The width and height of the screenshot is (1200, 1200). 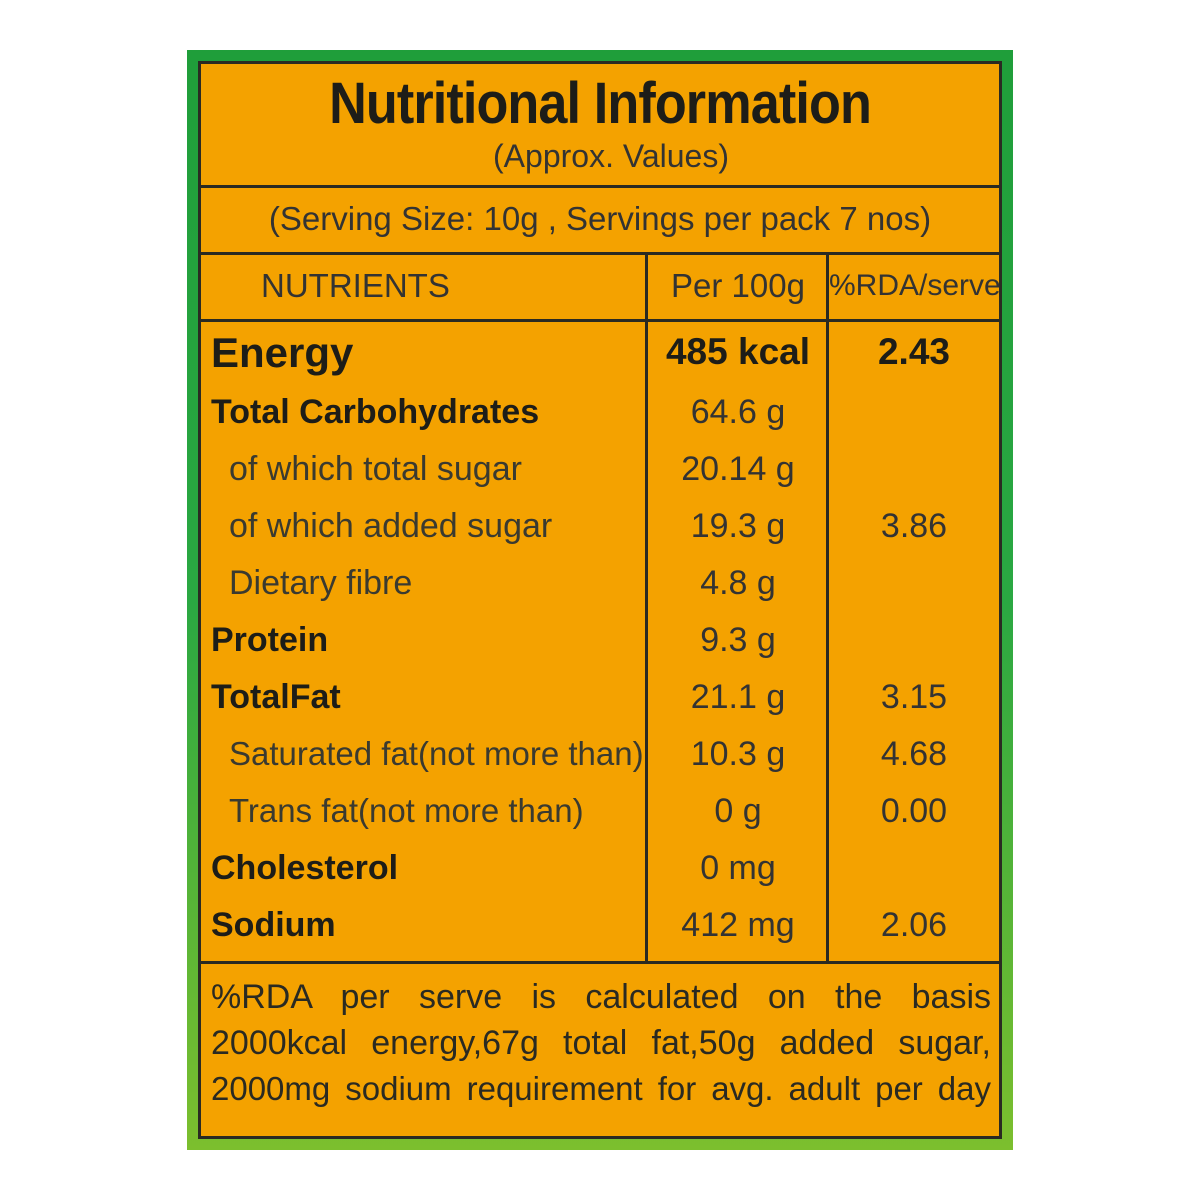 I want to click on nutrient-value: 0 mg, so click(x=738, y=868).